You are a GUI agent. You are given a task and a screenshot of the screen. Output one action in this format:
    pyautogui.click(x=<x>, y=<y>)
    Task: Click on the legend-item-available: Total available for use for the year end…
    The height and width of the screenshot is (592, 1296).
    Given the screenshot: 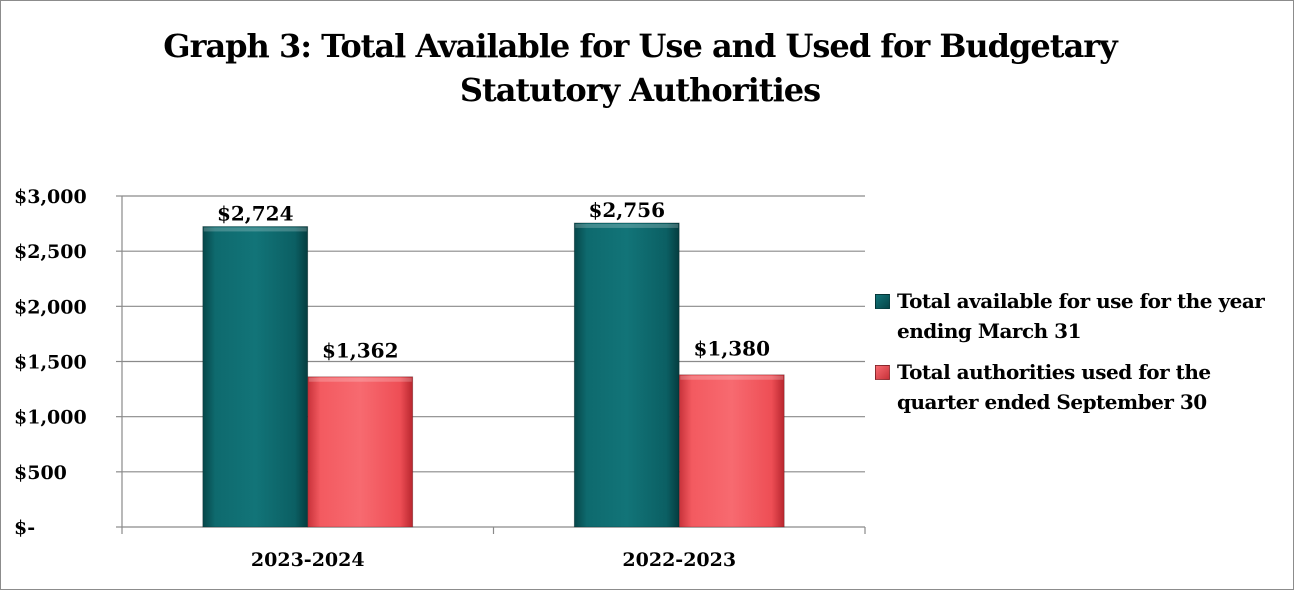 What is the action you would take?
    pyautogui.click(x=1085, y=316)
    